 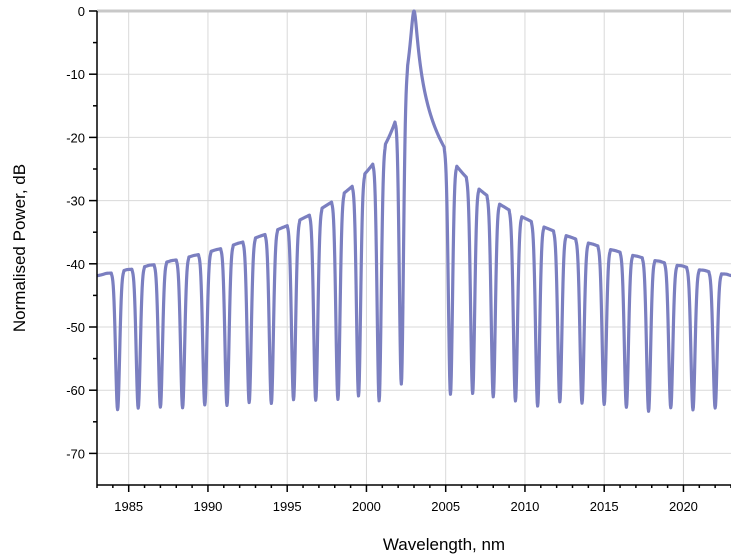 I want to click on x-tick-label: 2005, so click(x=445, y=506).